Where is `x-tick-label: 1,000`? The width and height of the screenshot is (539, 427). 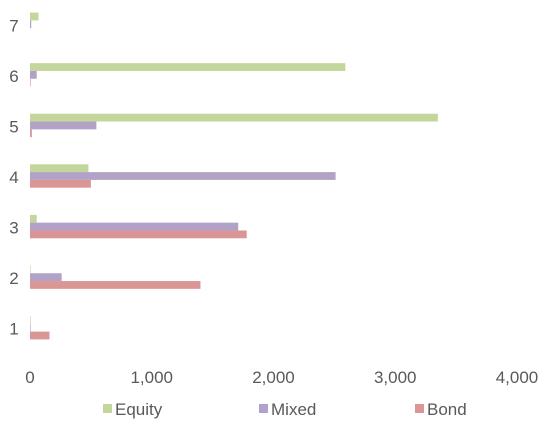
x-tick-label: 1,000 is located at coordinates (151, 377).